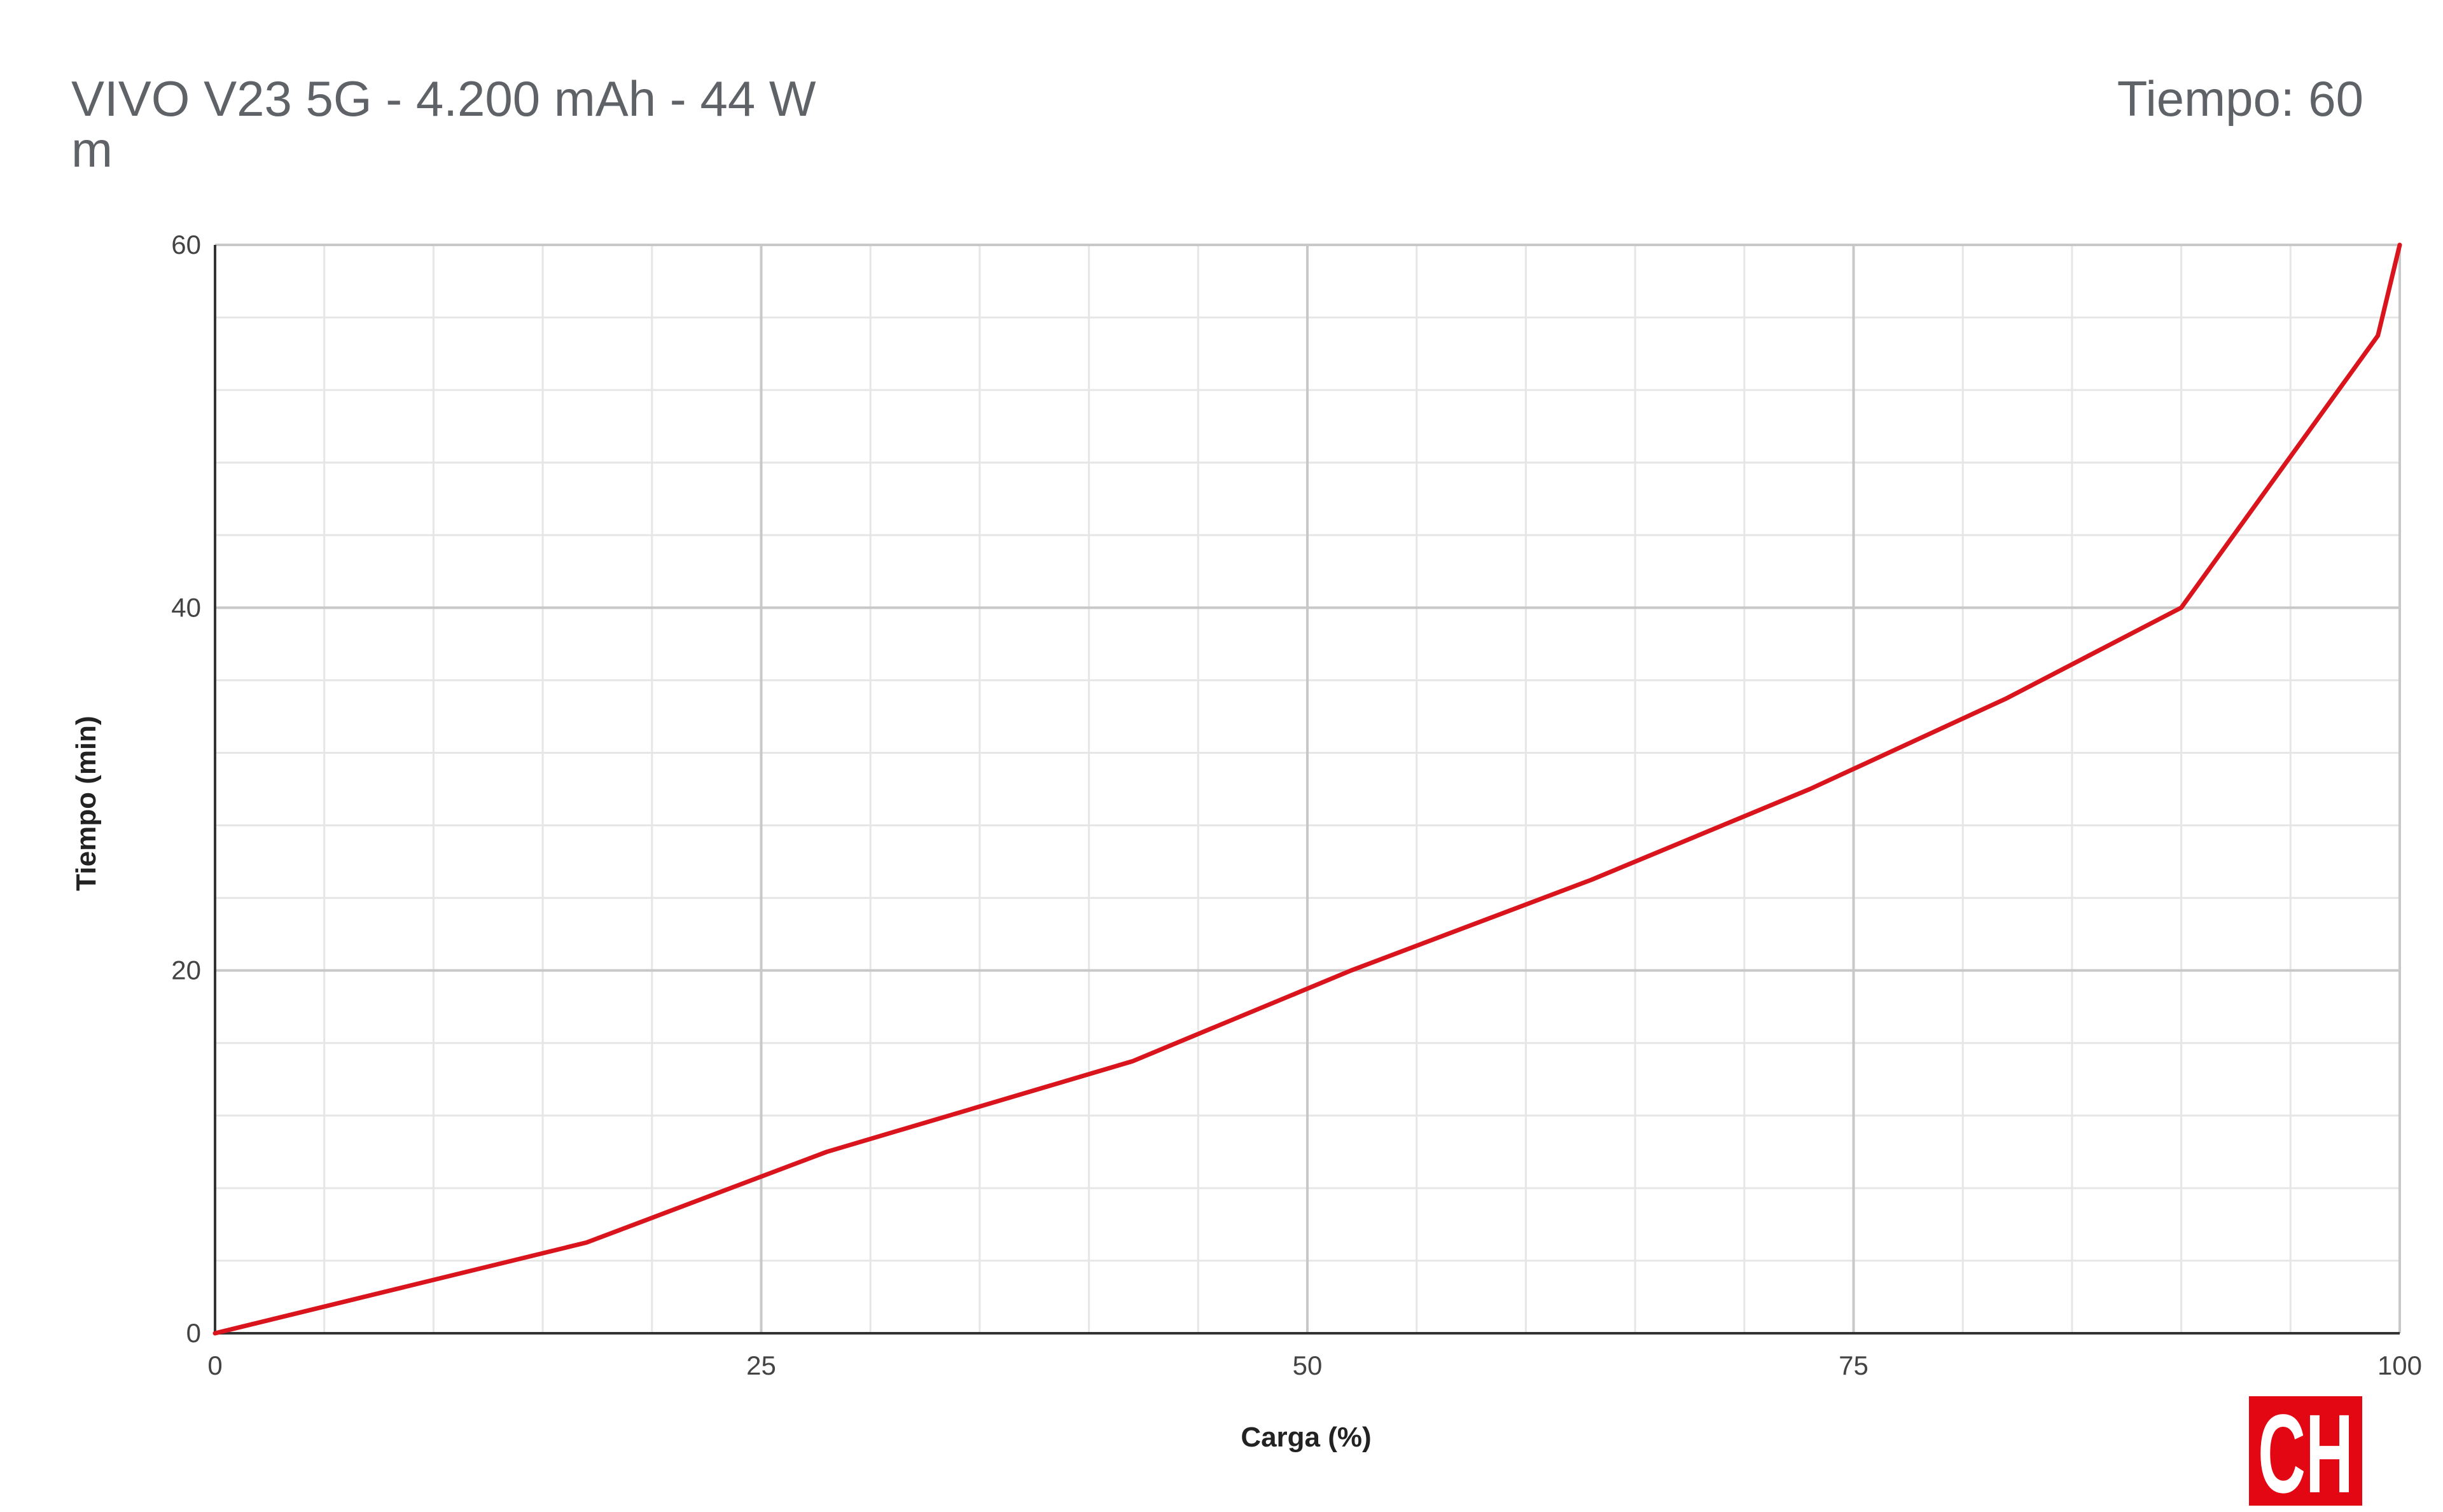 The height and width of the screenshot is (1512, 2443). I want to click on y-axis-title: Tiempo (min), so click(86, 803).